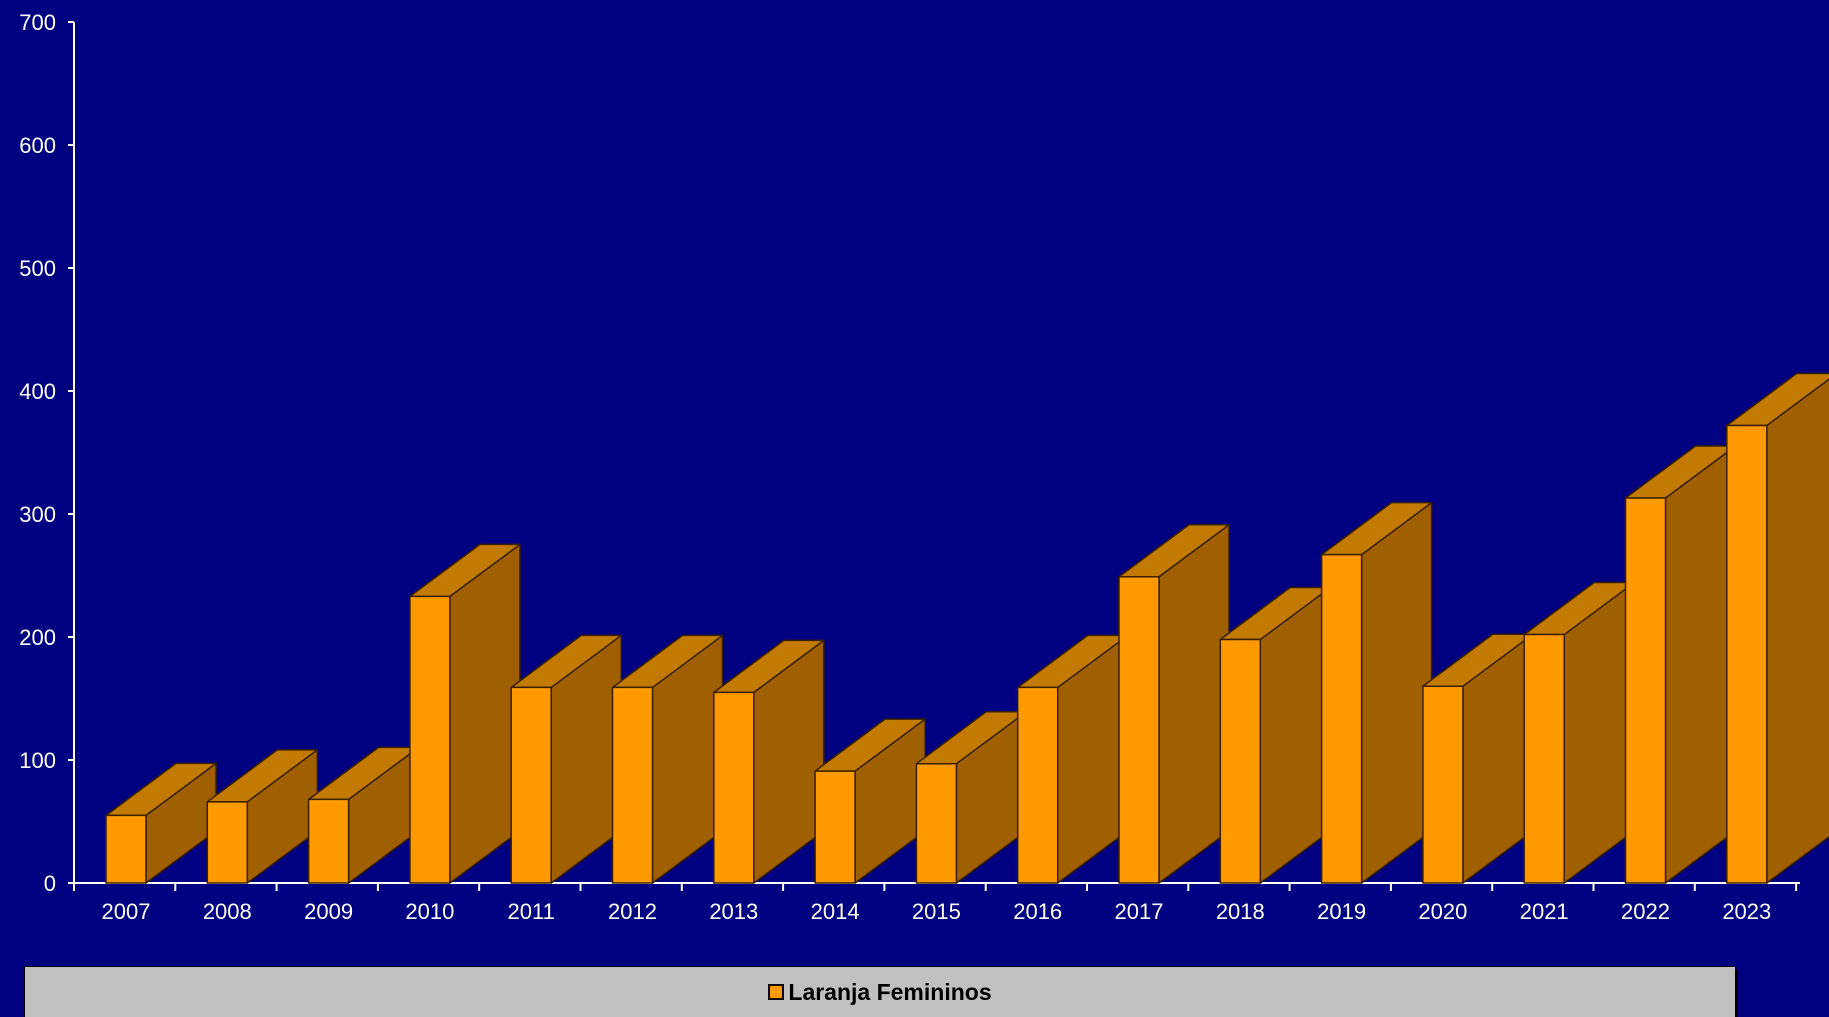  Describe the element at coordinates (1442, 911) in the screenshot. I see `x-tick-label: 2020` at that location.